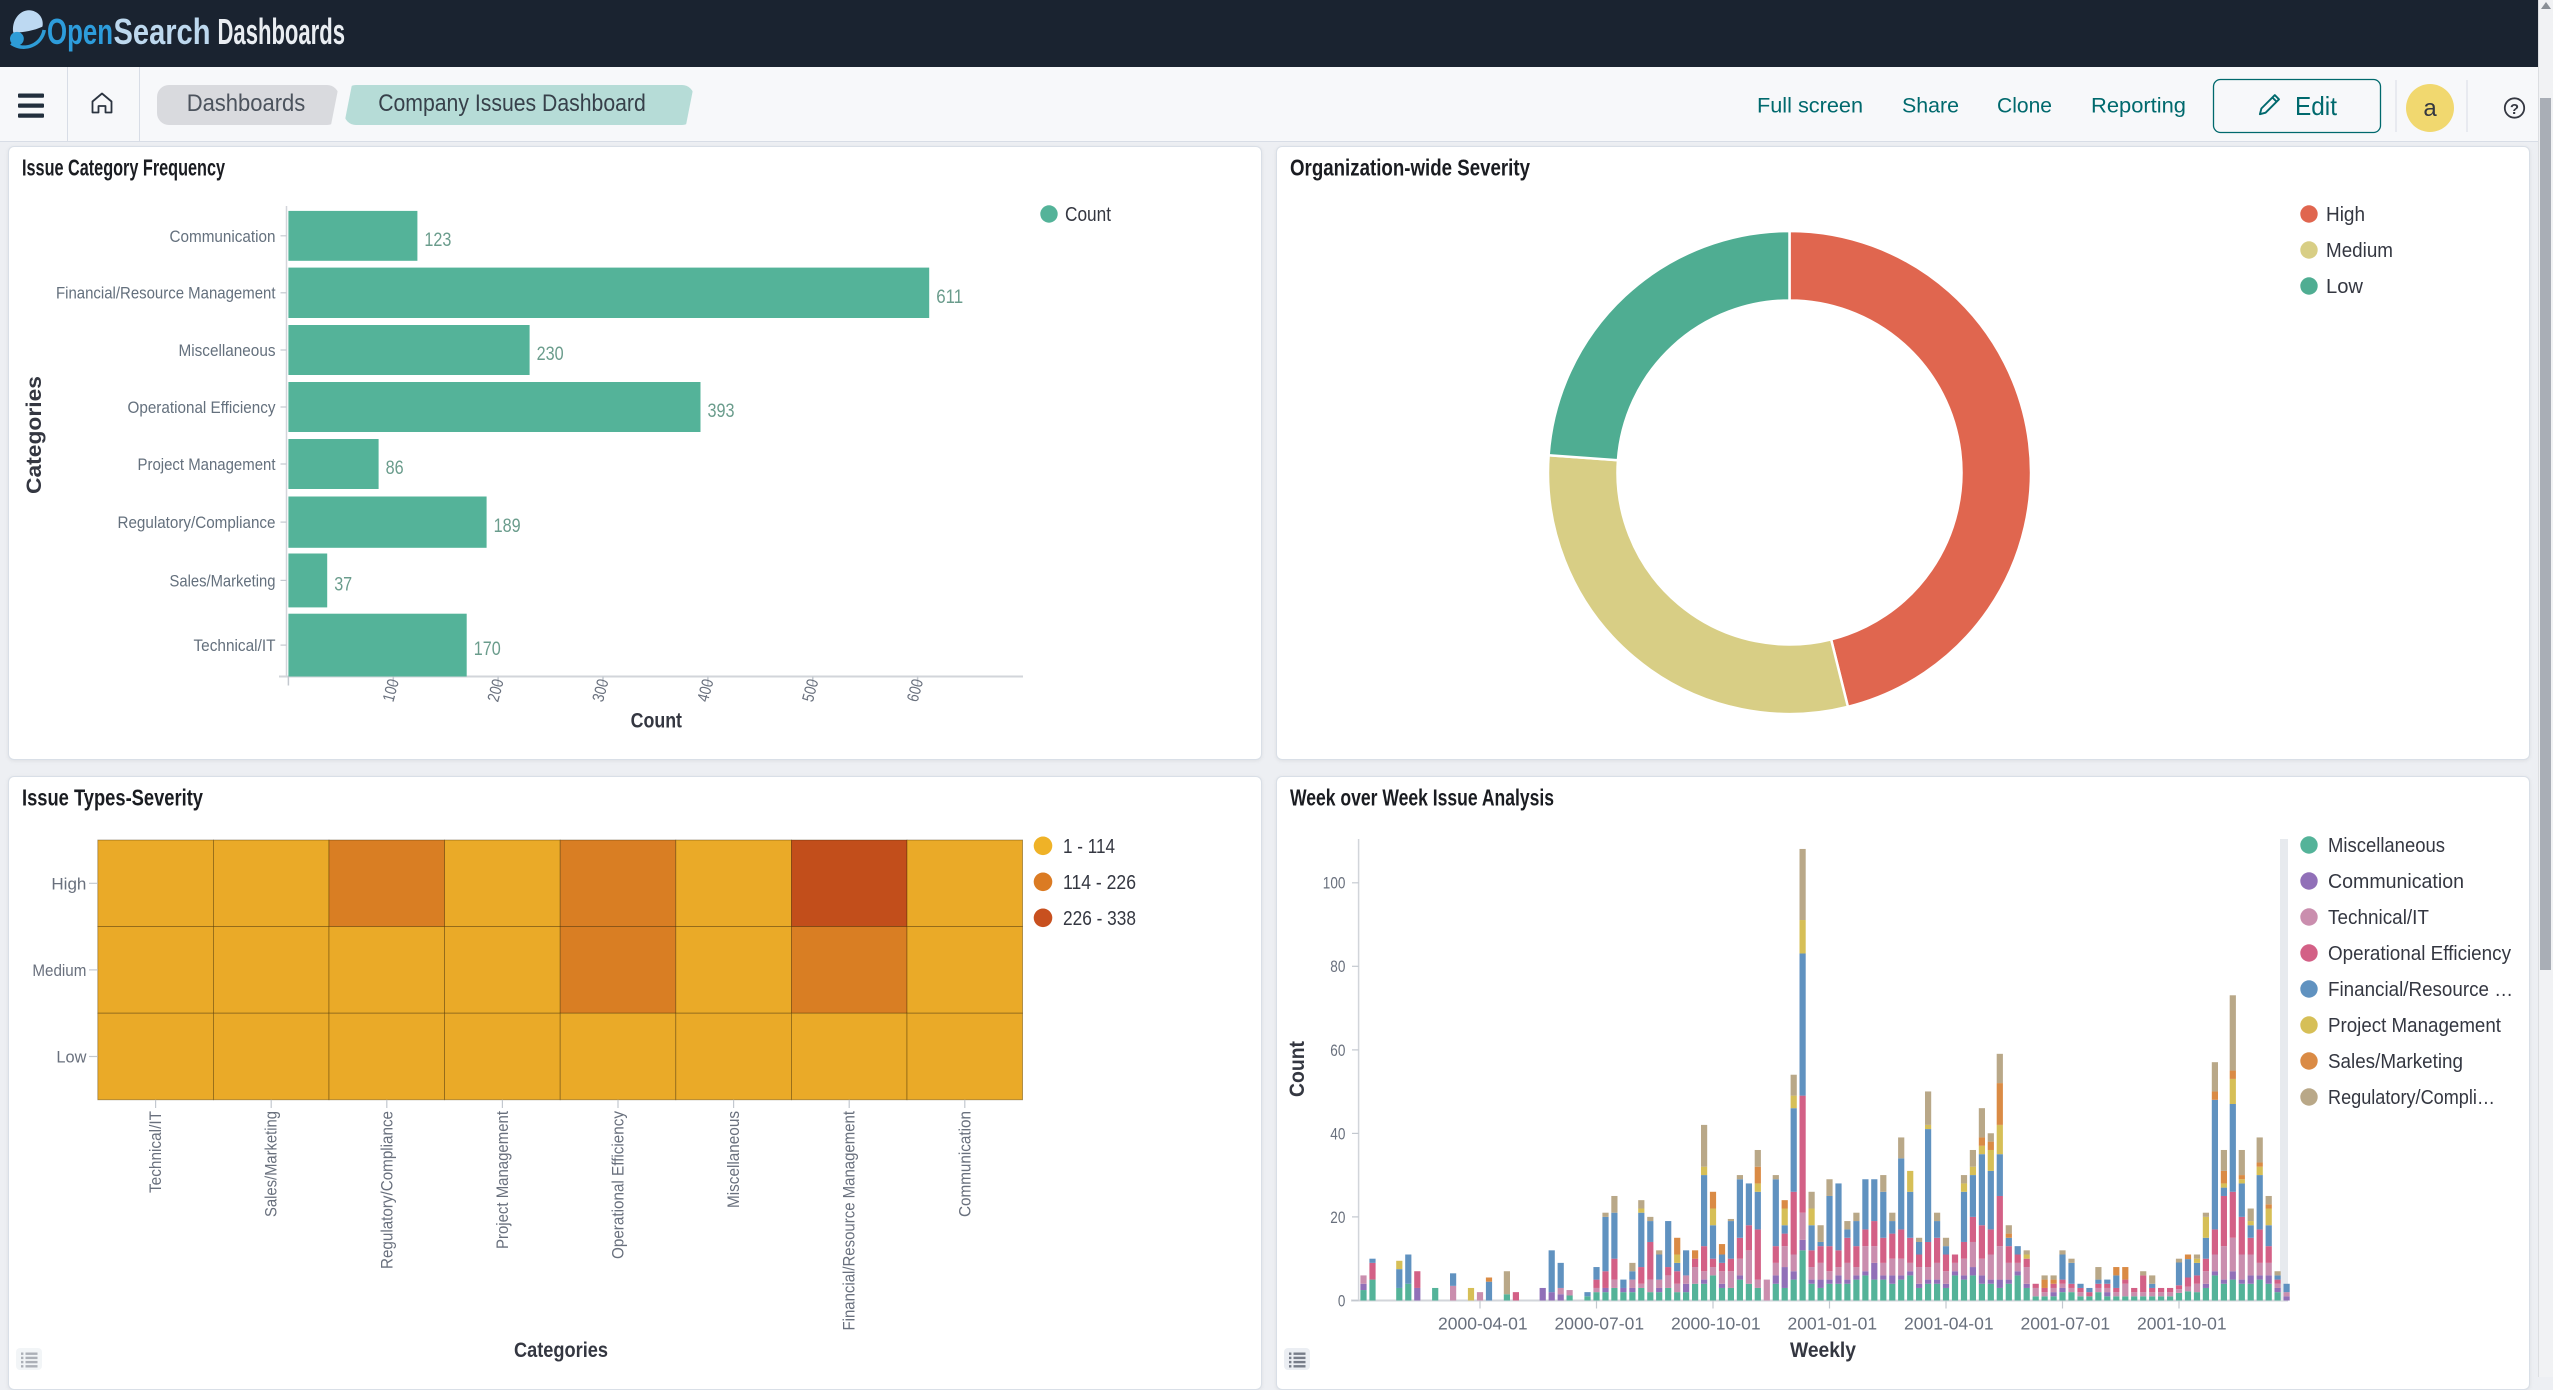 The image size is (2553, 1390). What do you see at coordinates (1337, 1051) in the screenshot?
I see `svg-text: 60` at bounding box center [1337, 1051].